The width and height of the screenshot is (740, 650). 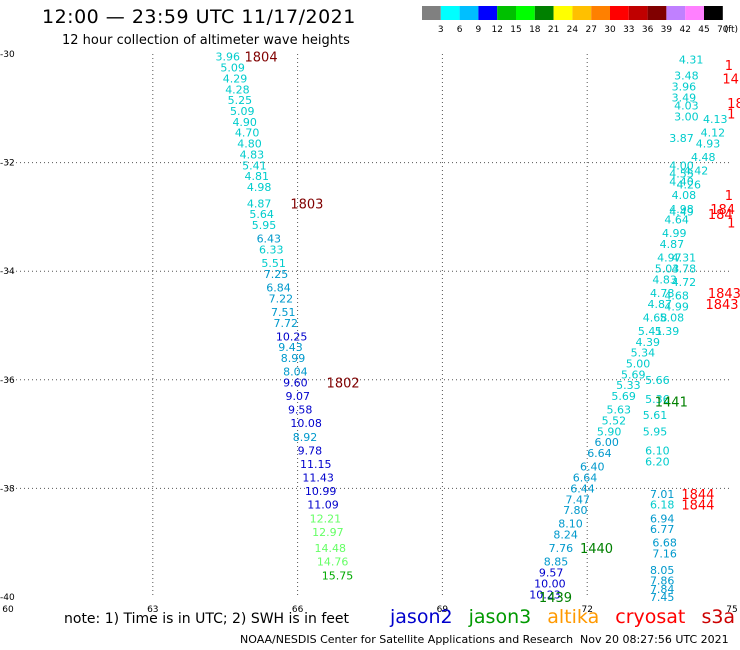 What do you see at coordinates (240, 100) in the screenshot?
I see `wave-height-point: 5.25` at bounding box center [240, 100].